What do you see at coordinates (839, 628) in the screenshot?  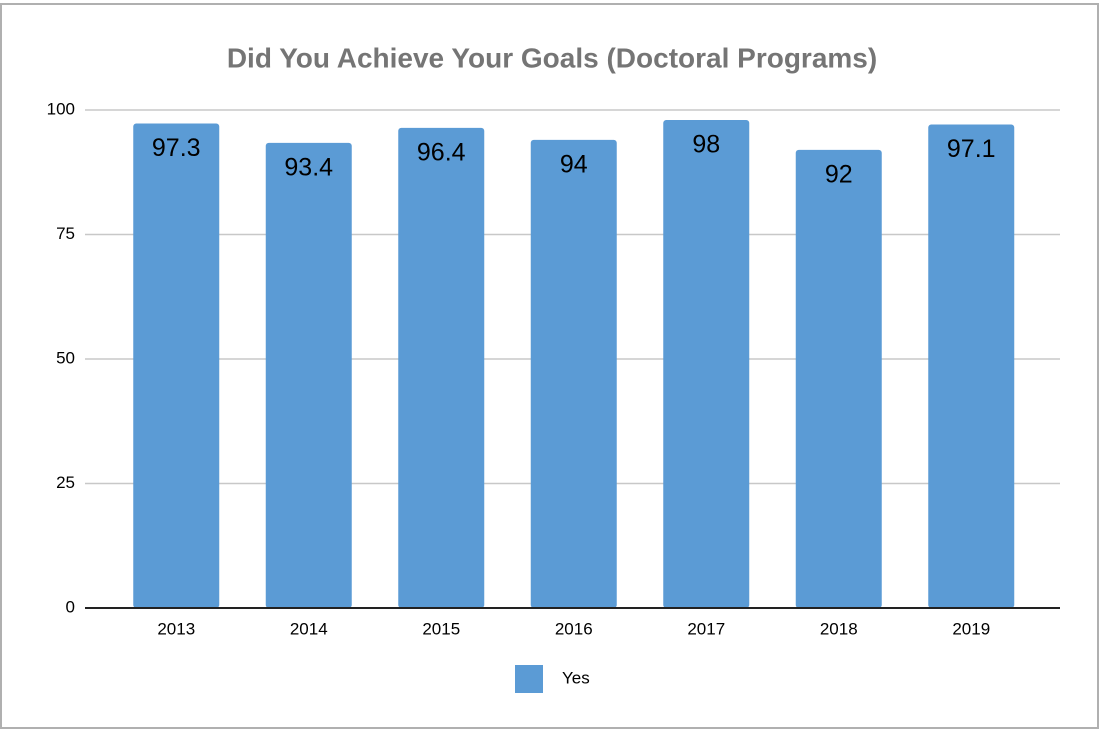 I see `x-tick-label: 2018` at bounding box center [839, 628].